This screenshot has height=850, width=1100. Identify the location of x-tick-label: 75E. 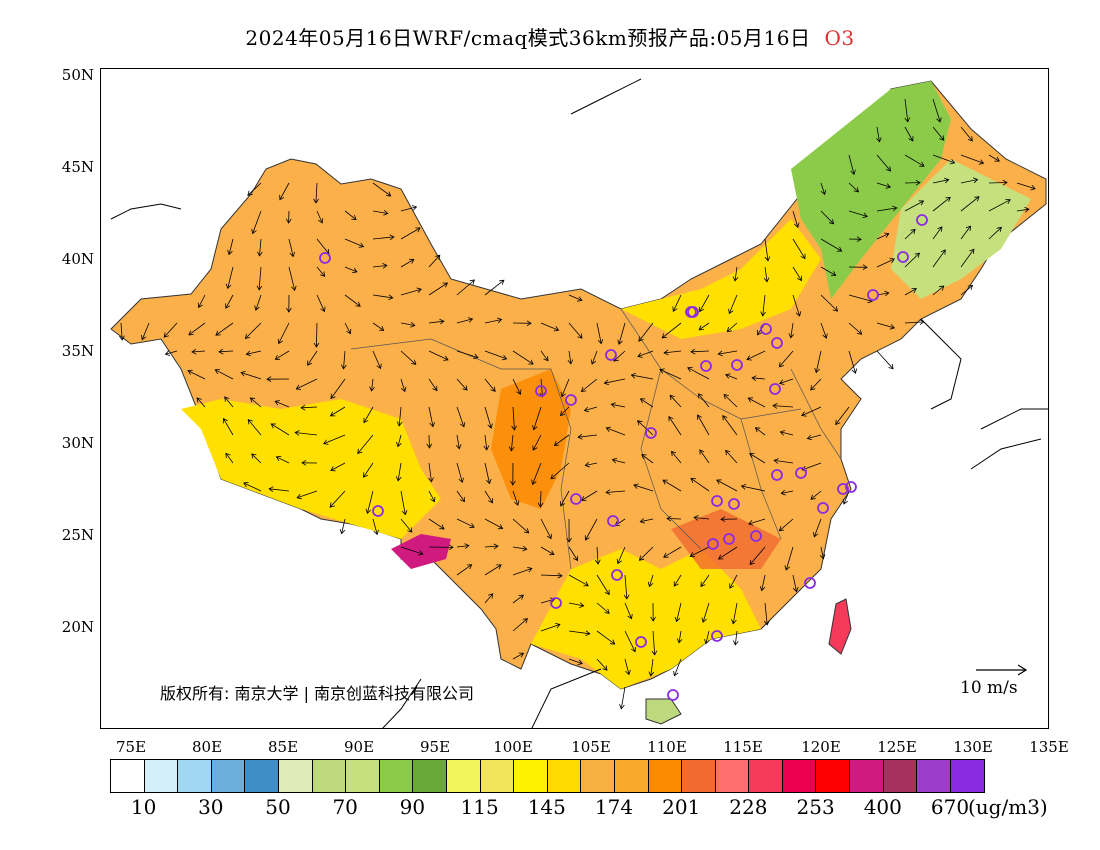
(131, 747).